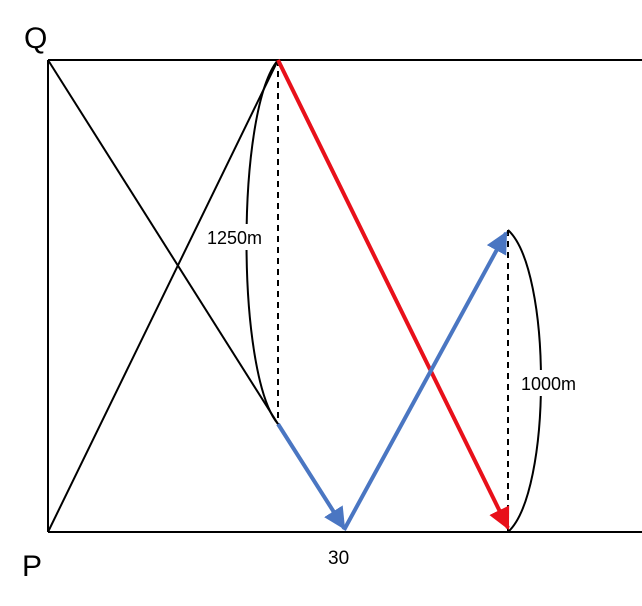 This screenshot has height=606, width=642. I want to click on right-distance-label-bg, so click(555, 383).